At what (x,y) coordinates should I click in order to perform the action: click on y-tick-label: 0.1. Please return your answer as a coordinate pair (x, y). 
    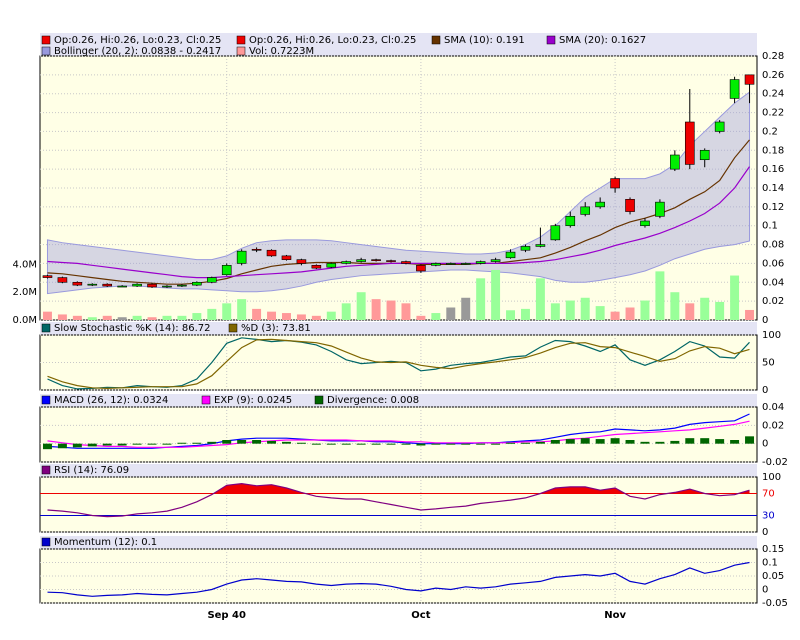
    Looking at the image, I should click on (770, 226).